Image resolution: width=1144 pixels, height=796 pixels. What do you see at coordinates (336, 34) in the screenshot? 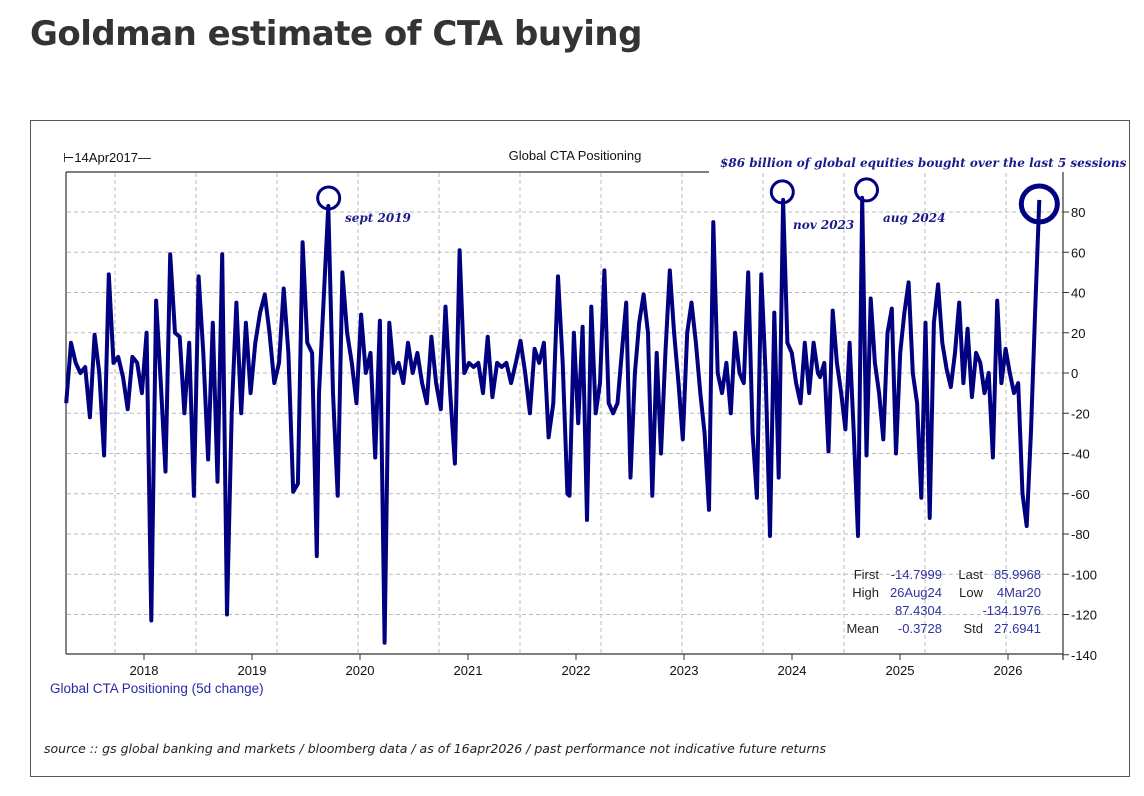
I see `page-title: Goldman estimate of CTA buying` at bounding box center [336, 34].